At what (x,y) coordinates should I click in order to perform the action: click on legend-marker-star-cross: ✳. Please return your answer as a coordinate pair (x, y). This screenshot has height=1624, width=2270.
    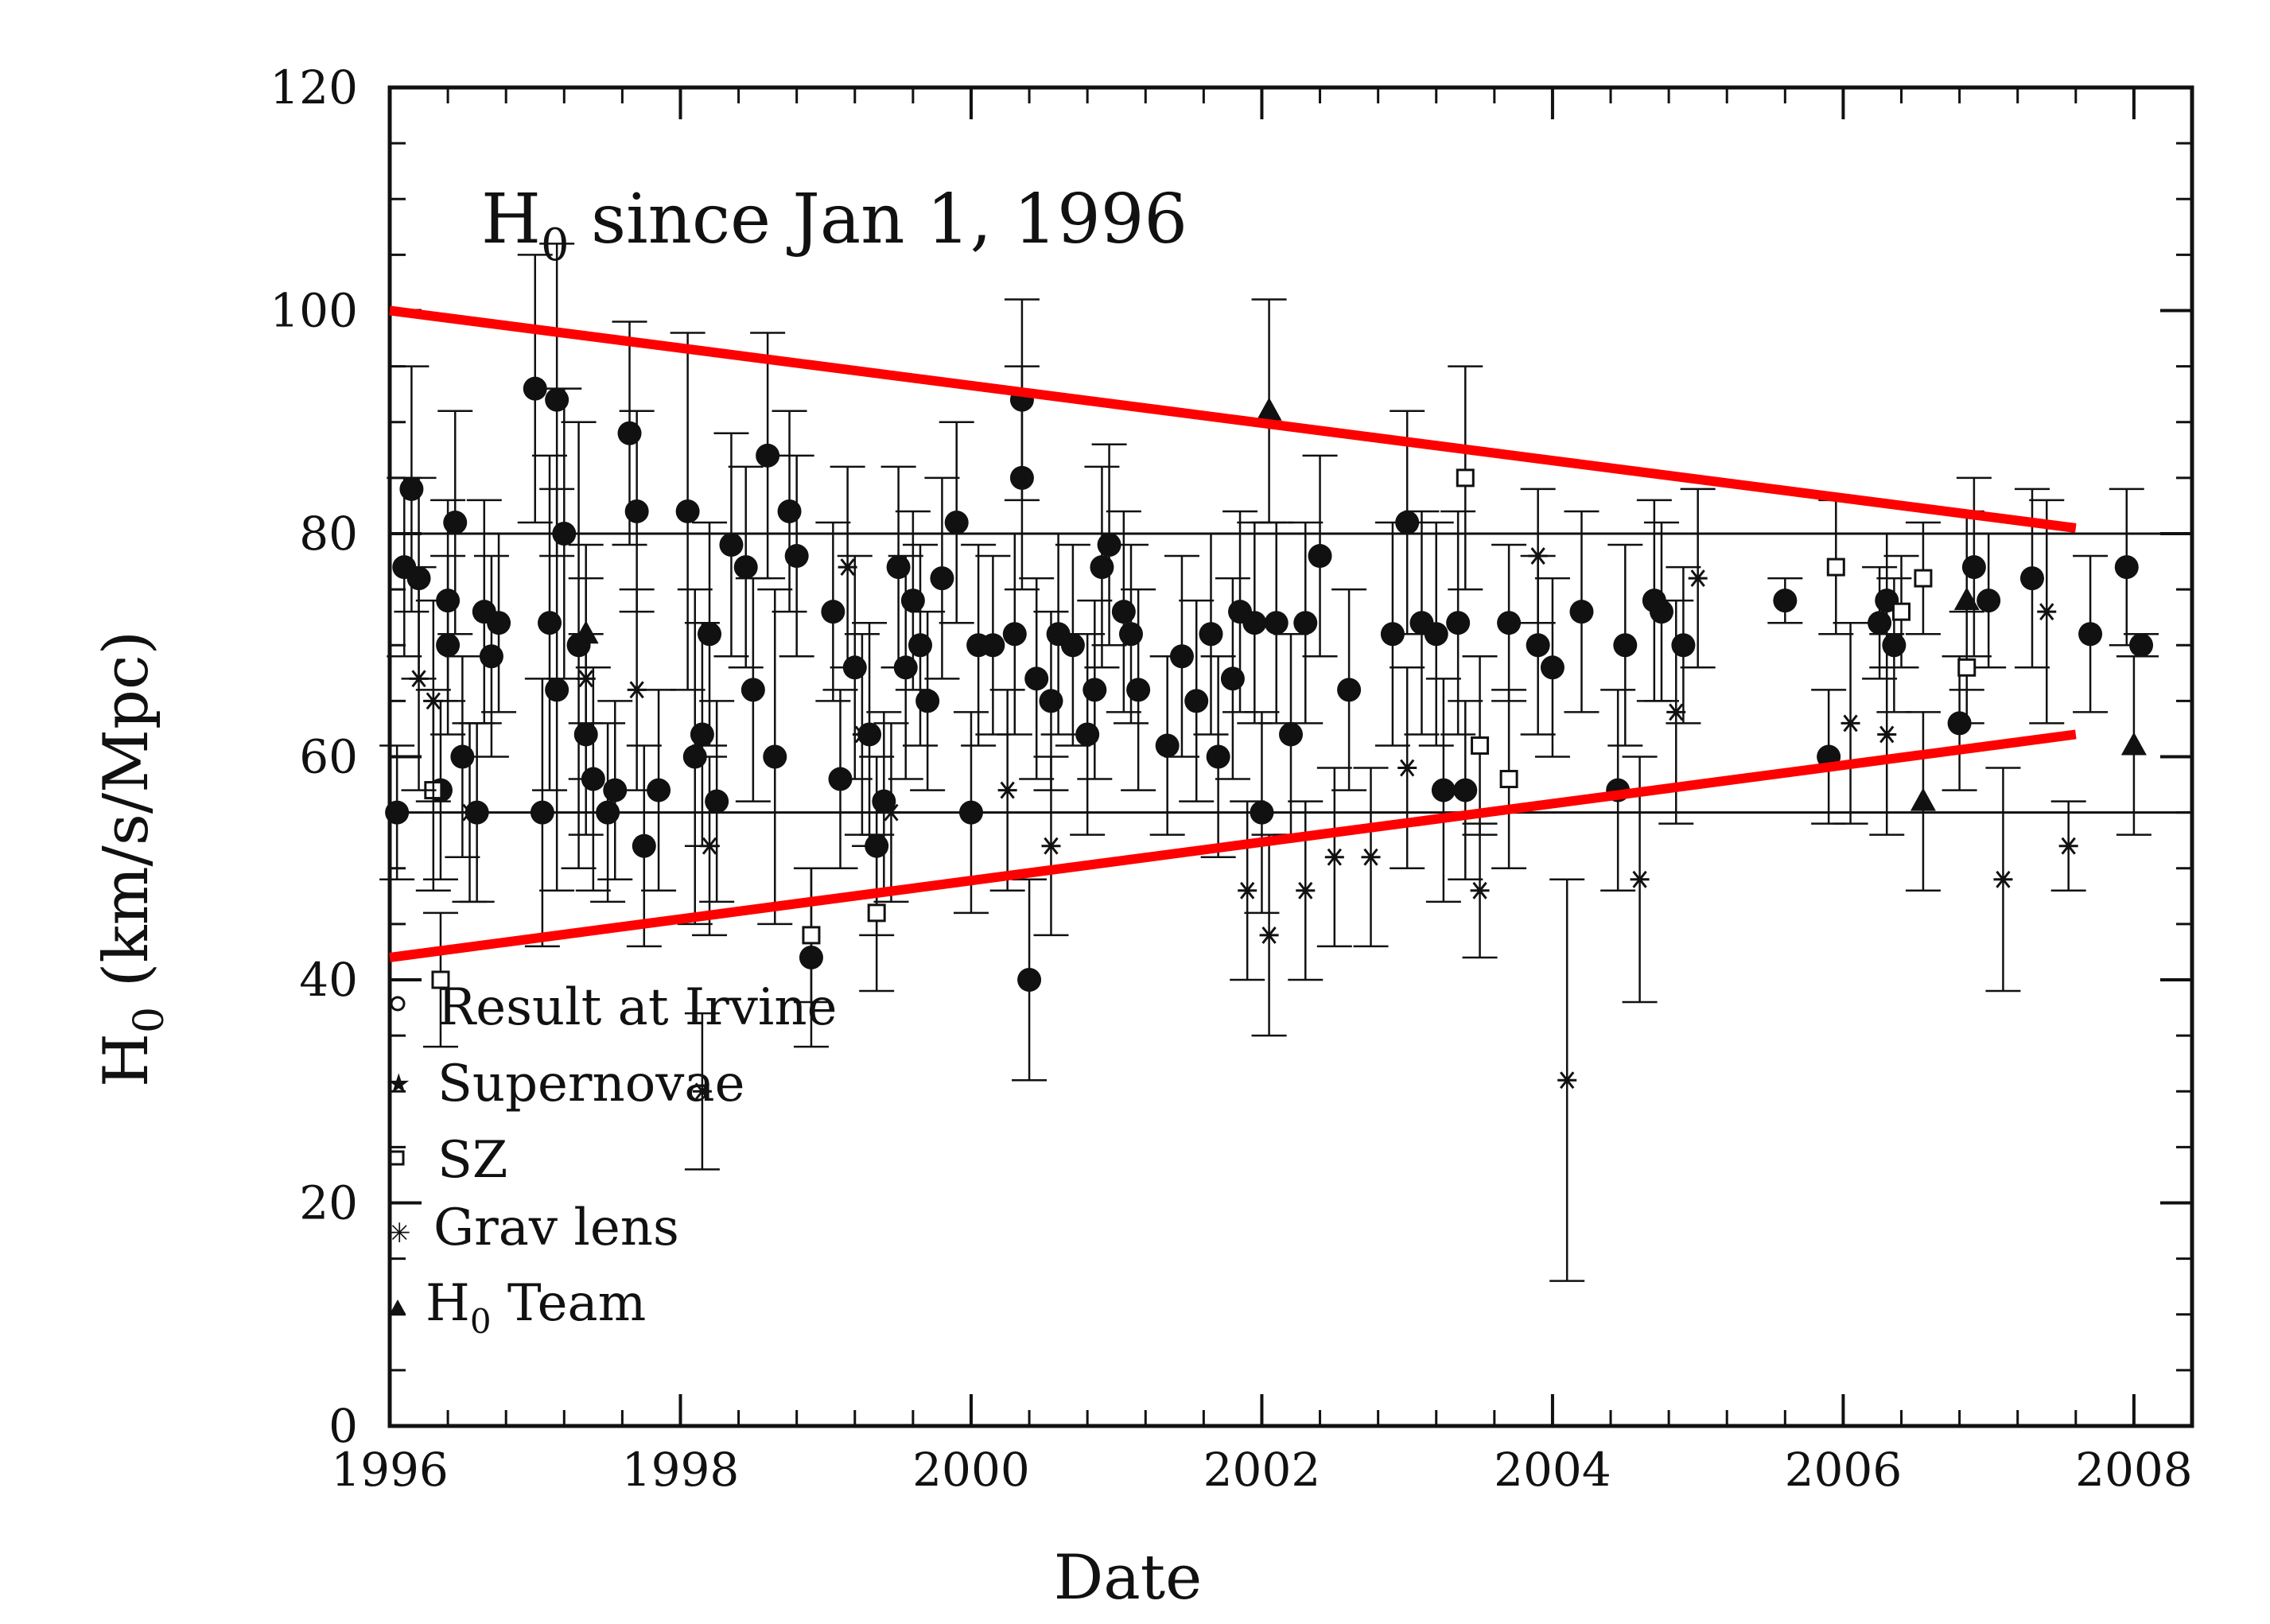
    Looking at the image, I should click on (399, 1234).